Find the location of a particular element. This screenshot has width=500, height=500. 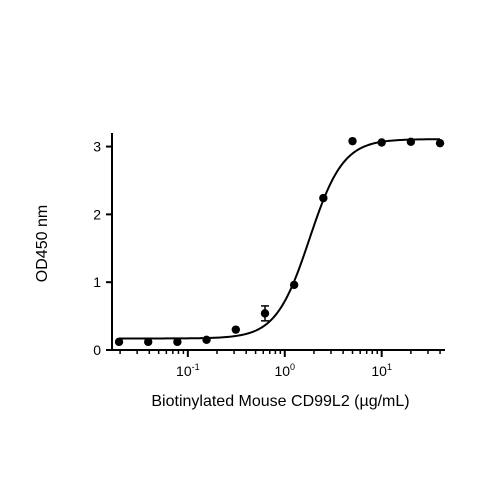

y-tick-label: 1 is located at coordinates (97, 282).